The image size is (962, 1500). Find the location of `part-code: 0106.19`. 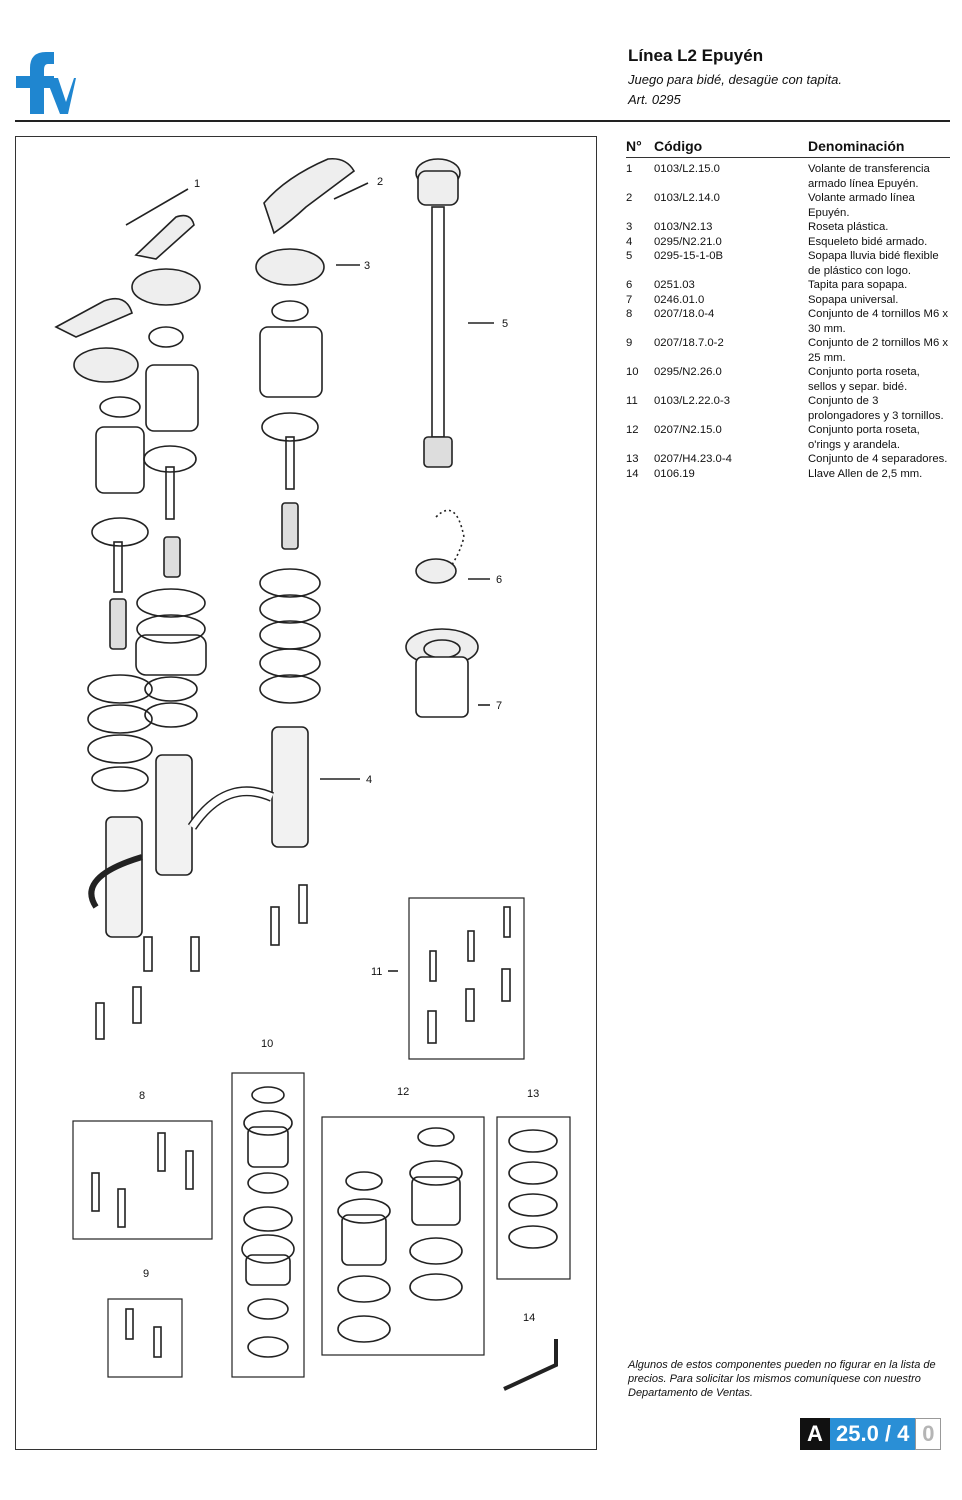

part-code: 0106.19 is located at coordinates (674, 473).